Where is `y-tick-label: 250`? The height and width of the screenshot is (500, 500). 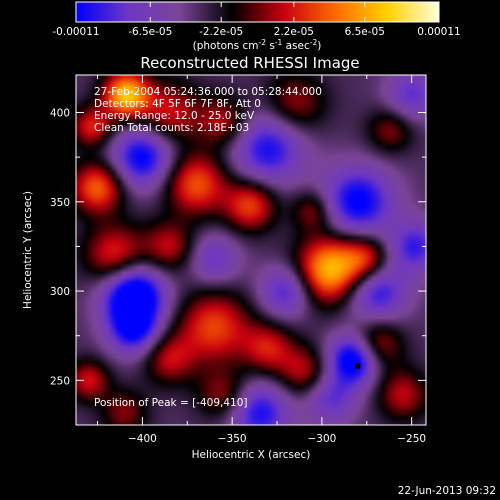
y-tick-label: 250 is located at coordinates (60, 381).